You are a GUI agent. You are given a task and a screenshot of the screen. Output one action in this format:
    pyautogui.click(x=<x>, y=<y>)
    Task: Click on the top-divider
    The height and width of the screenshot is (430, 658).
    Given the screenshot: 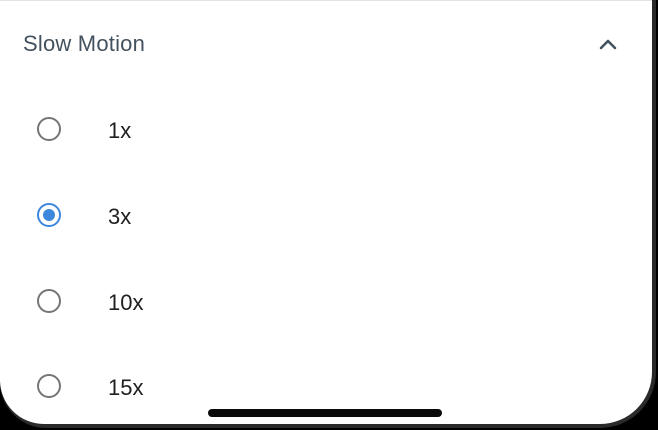 What is the action you would take?
    pyautogui.click(x=326, y=0)
    